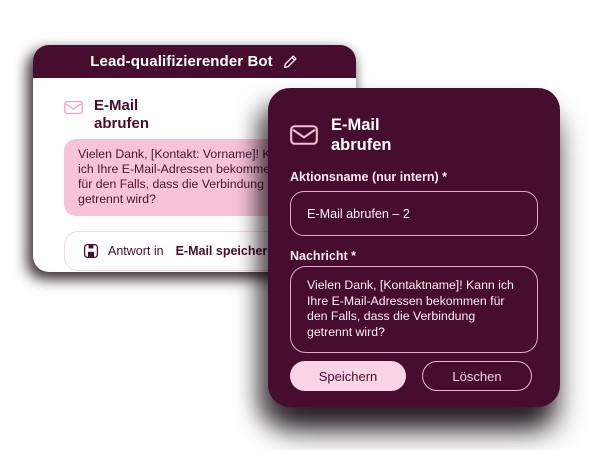  Describe the element at coordinates (414, 376) in the screenshot. I see `panel-actions: Speichern Löschen` at that location.